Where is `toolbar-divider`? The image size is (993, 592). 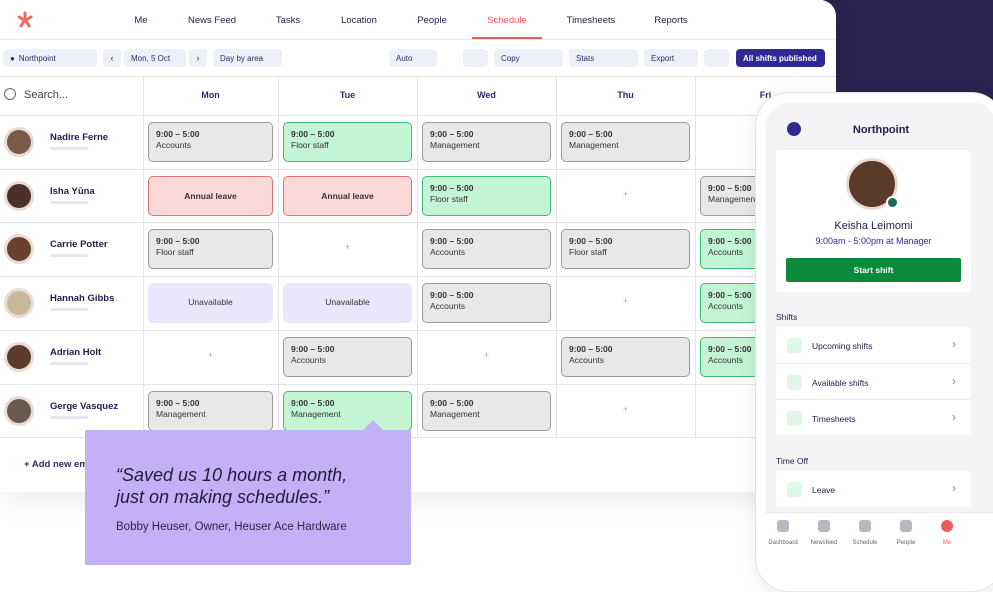
toolbar-divider is located at coordinates (418, 76).